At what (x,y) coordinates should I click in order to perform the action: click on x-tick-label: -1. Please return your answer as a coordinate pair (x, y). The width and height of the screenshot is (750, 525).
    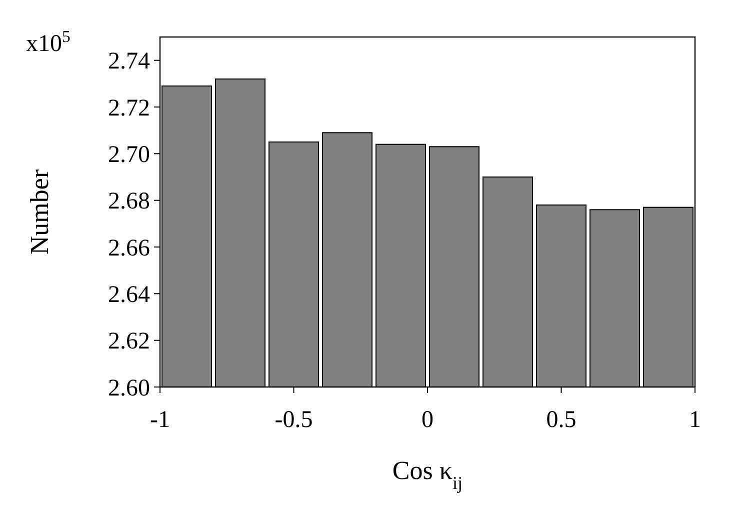
    Looking at the image, I should click on (160, 420).